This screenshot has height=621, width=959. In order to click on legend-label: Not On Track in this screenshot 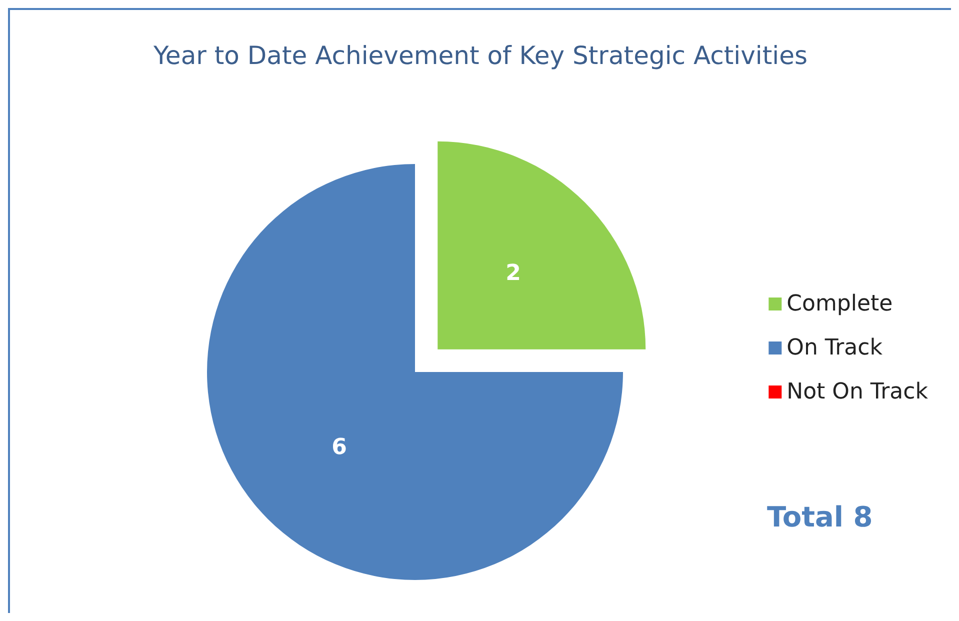, I will do `click(857, 392)`.